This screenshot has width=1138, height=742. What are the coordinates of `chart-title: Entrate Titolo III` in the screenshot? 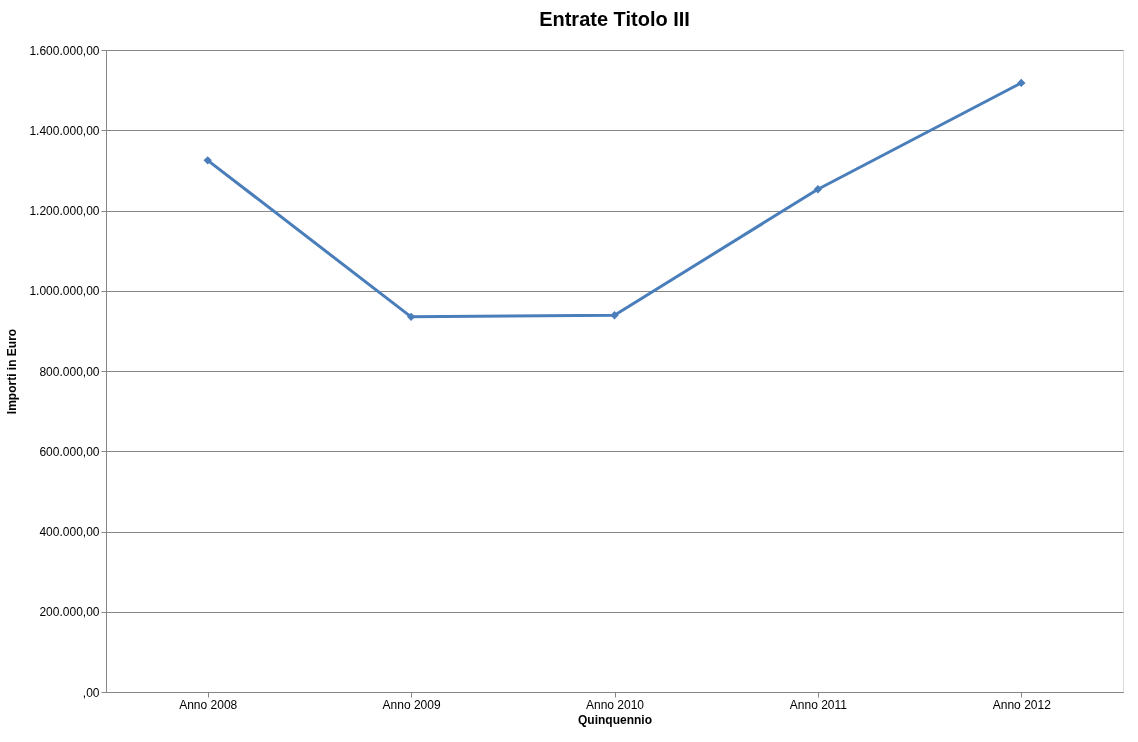 It's located at (614, 19).